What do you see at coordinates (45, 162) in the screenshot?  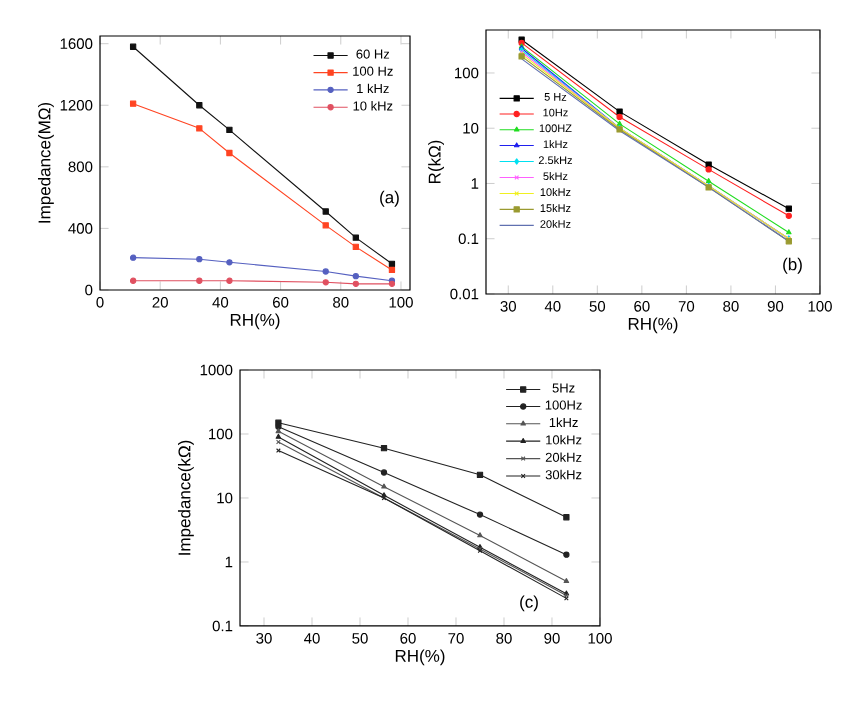 I see `y-axis-title: Impedance(MΩ)` at bounding box center [45, 162].